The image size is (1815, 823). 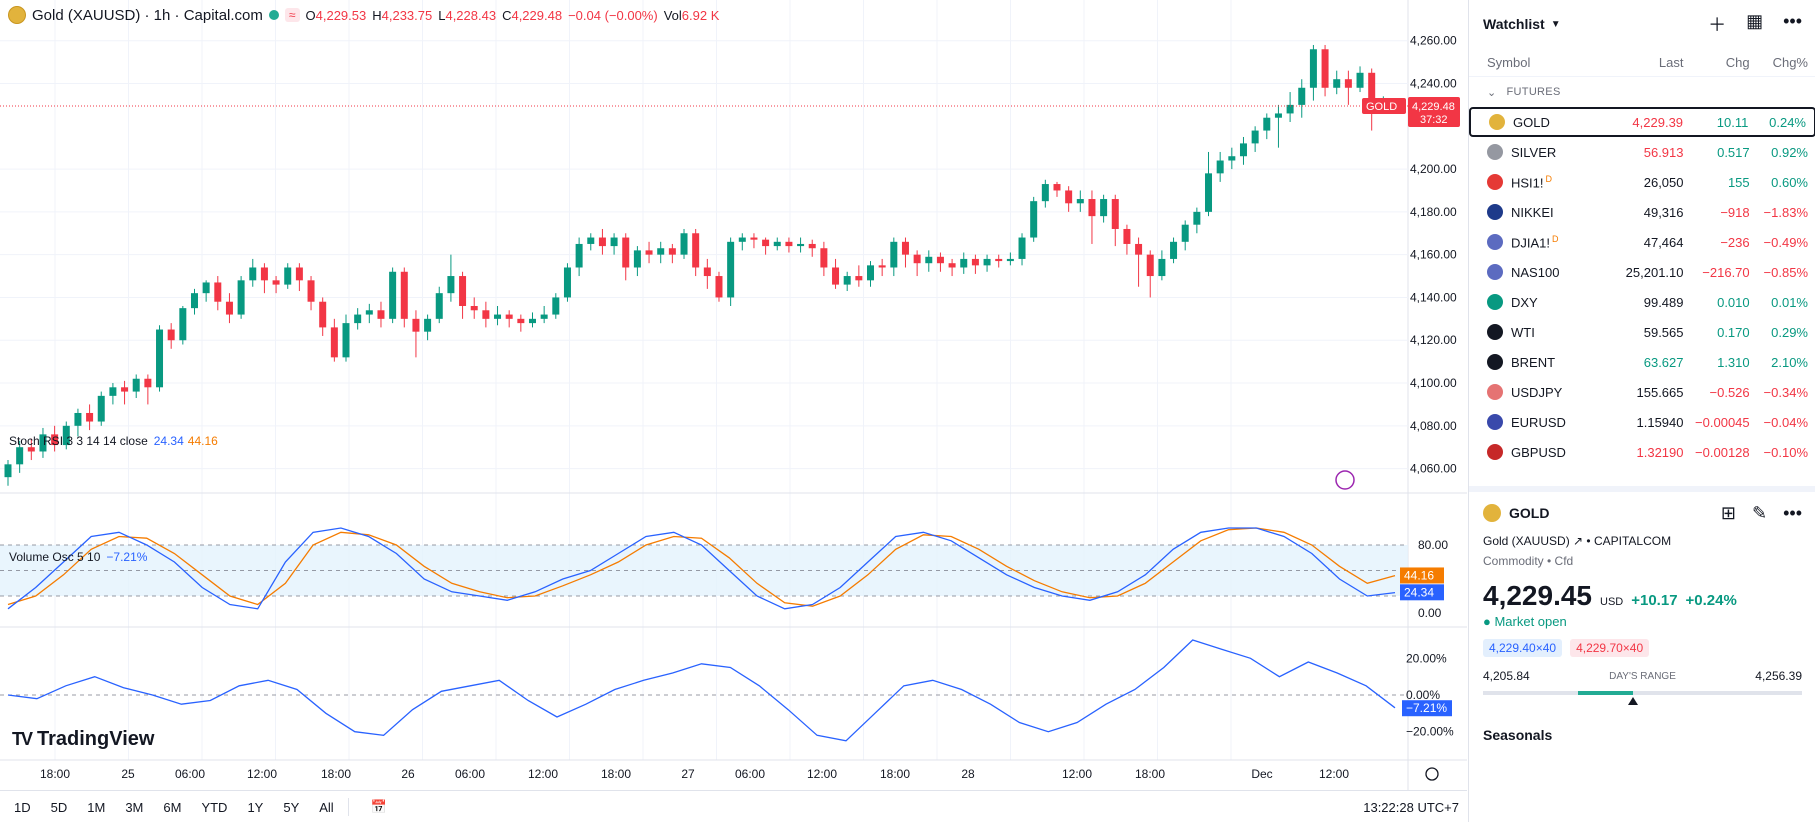 I want to click on market-status-icon, so click(x=273, y=15).